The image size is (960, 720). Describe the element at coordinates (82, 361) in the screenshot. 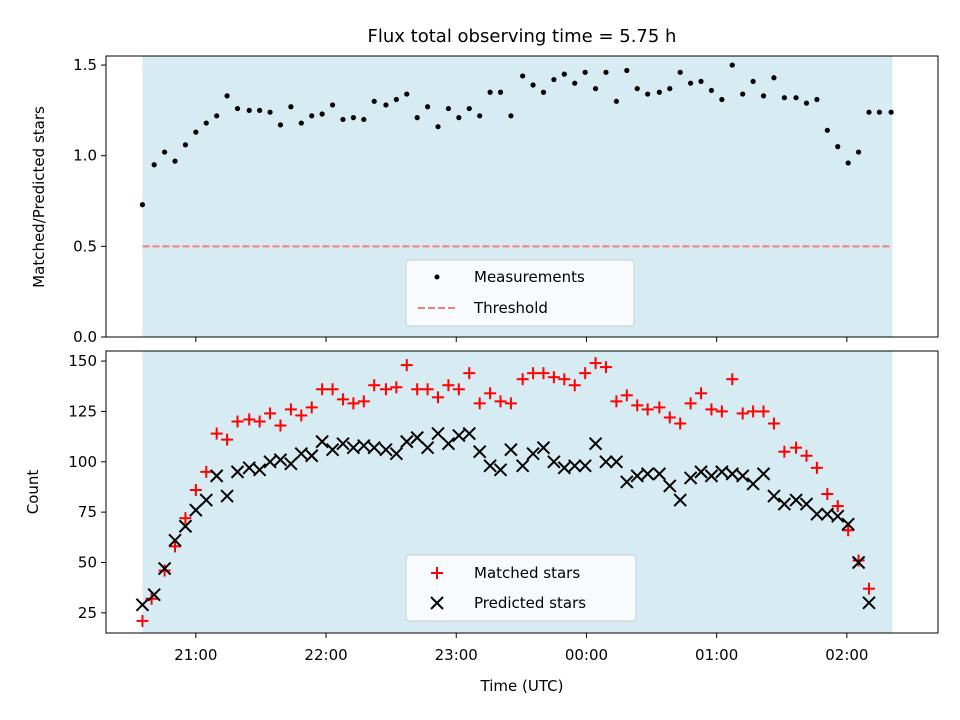

I see `y-tick-label: 150` at that location.